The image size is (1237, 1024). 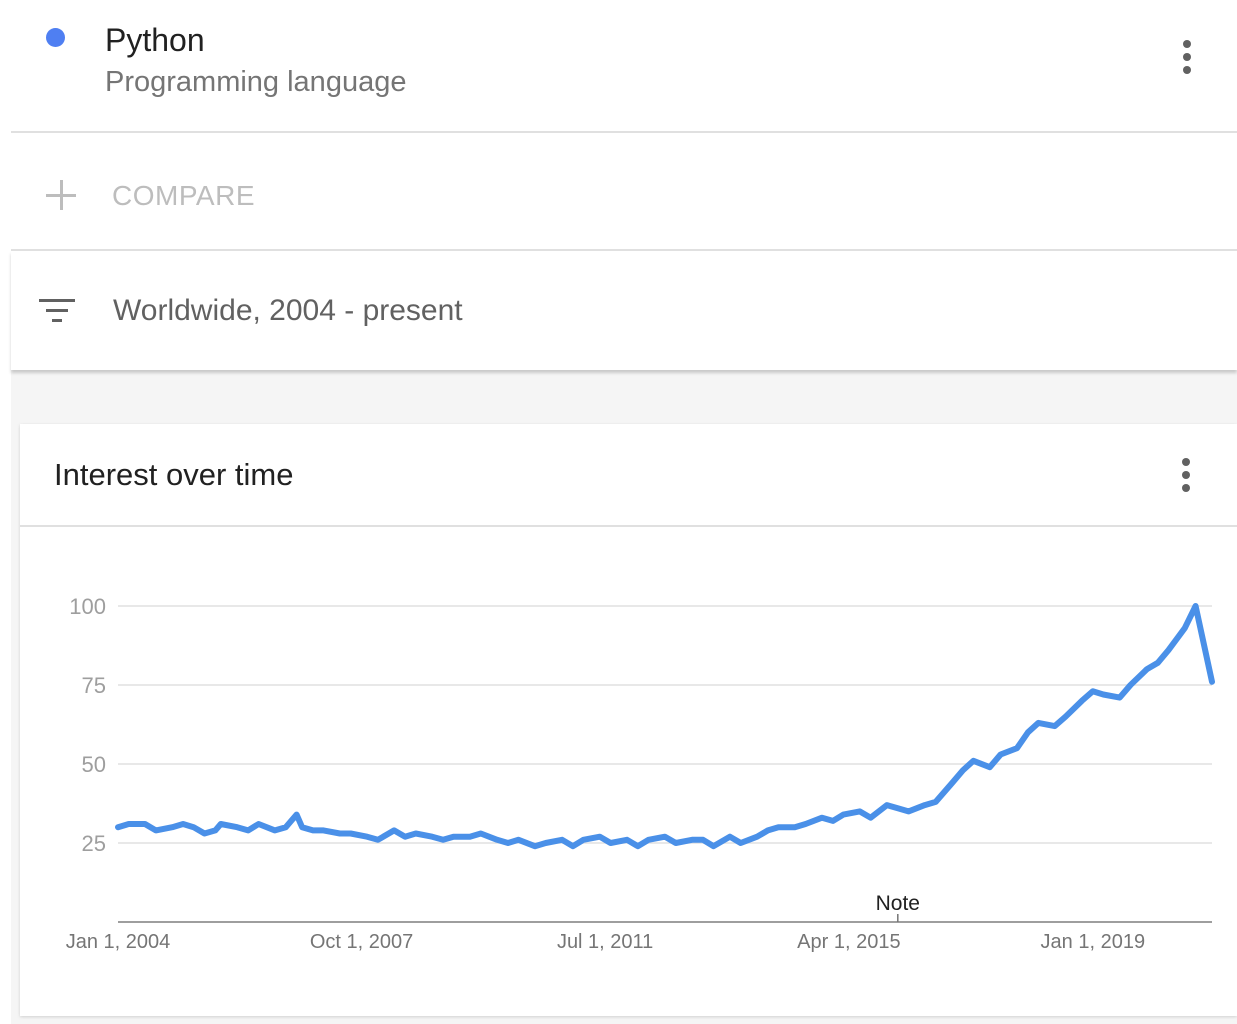 What do you see at coordinates (155, 40) in the screenshot?
I see `term-name: Python` at bounding box center [155, 40].